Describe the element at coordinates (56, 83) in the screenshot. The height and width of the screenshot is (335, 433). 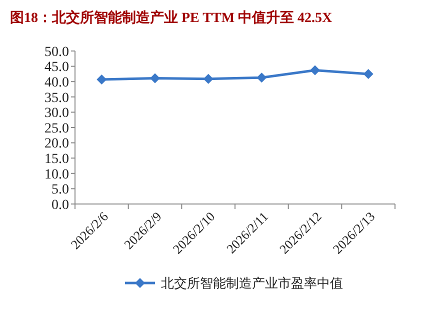
I see `y-tick-label: 40.0` at that location.